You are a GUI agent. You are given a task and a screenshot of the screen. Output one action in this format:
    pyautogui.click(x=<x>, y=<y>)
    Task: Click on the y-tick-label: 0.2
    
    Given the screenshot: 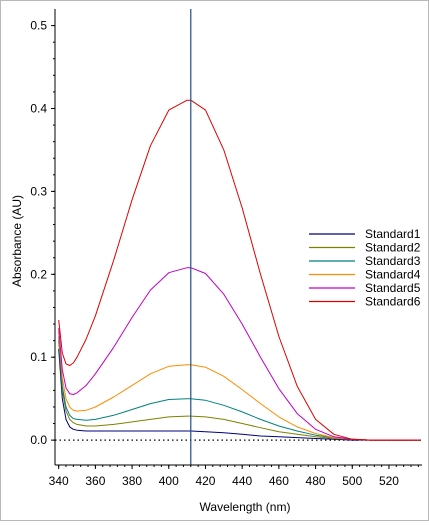 What is the action you would take?
    pyautogui.click(x=38, y=274)
    